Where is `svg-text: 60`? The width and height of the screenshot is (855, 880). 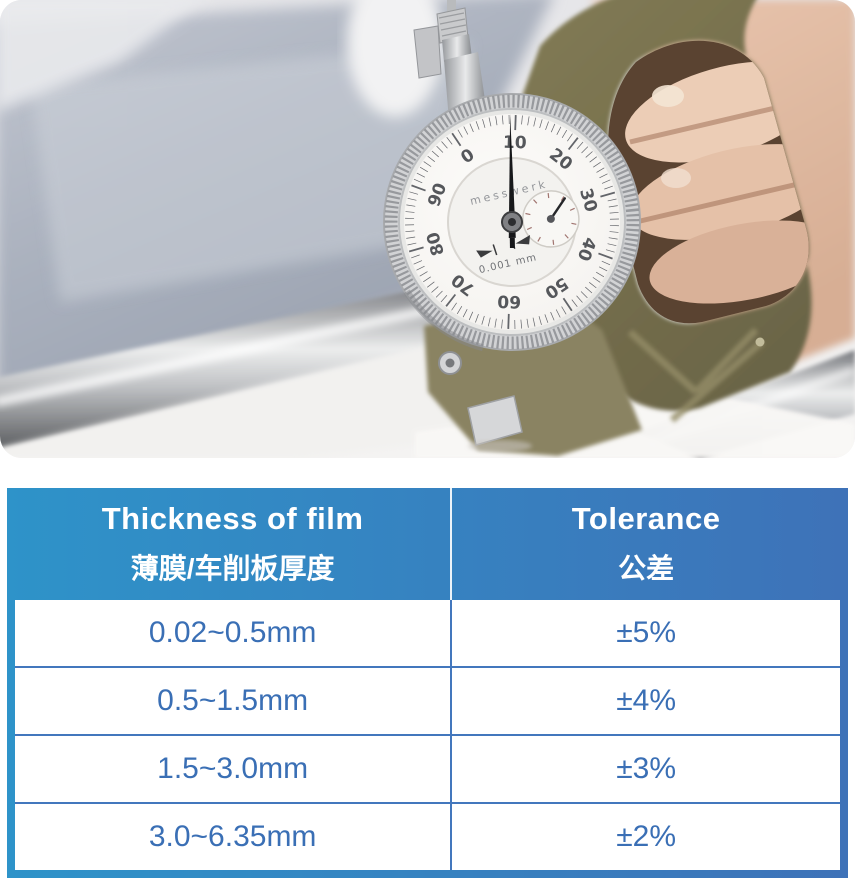
svg-text: 60 is located at coordinates (509, 301).